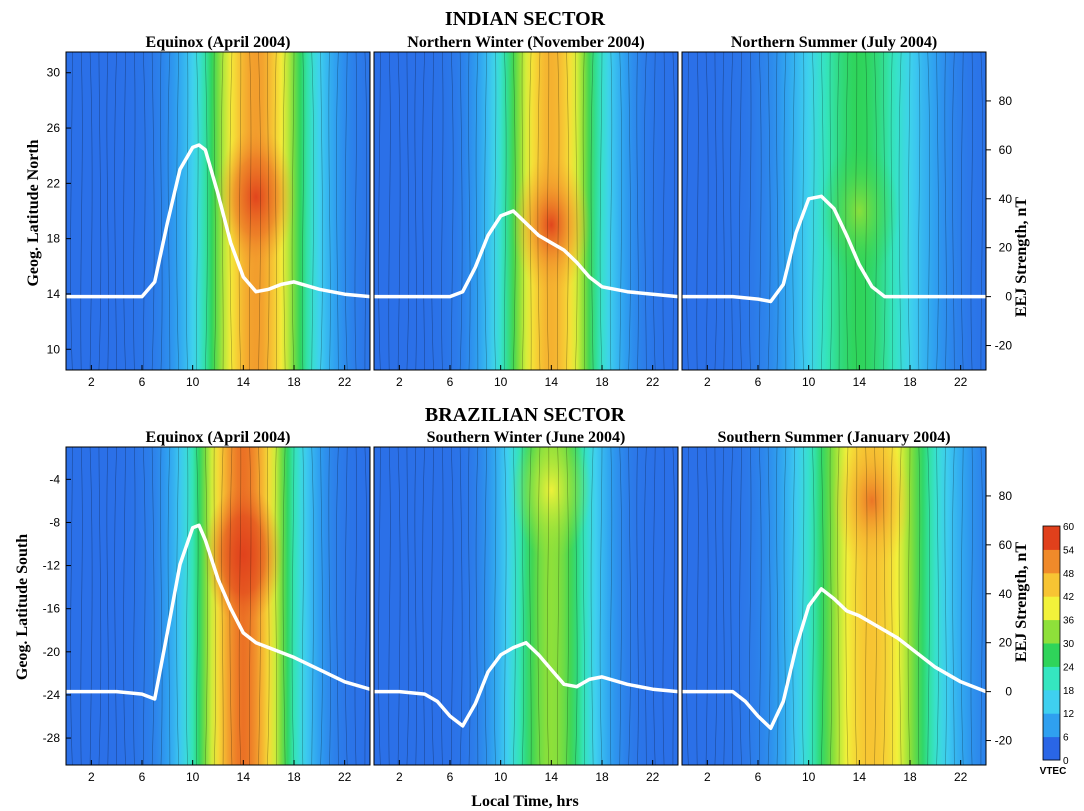  Describe the element at coordinates (54, 294) in the screenshot. I see `y-tick-label: 14` at that location.